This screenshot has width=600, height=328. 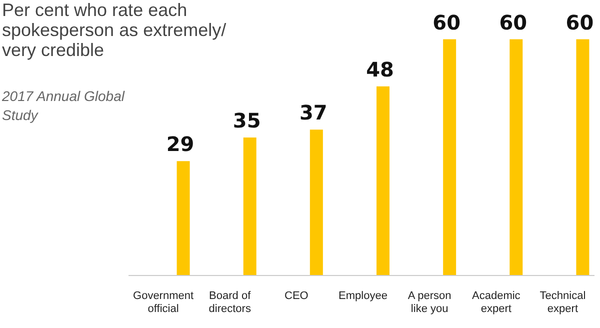 What do you see at coordinates (63, 105) in the screenshot?
I see `text: 2017 Annual Global Study` at bounding box center [63, 105].